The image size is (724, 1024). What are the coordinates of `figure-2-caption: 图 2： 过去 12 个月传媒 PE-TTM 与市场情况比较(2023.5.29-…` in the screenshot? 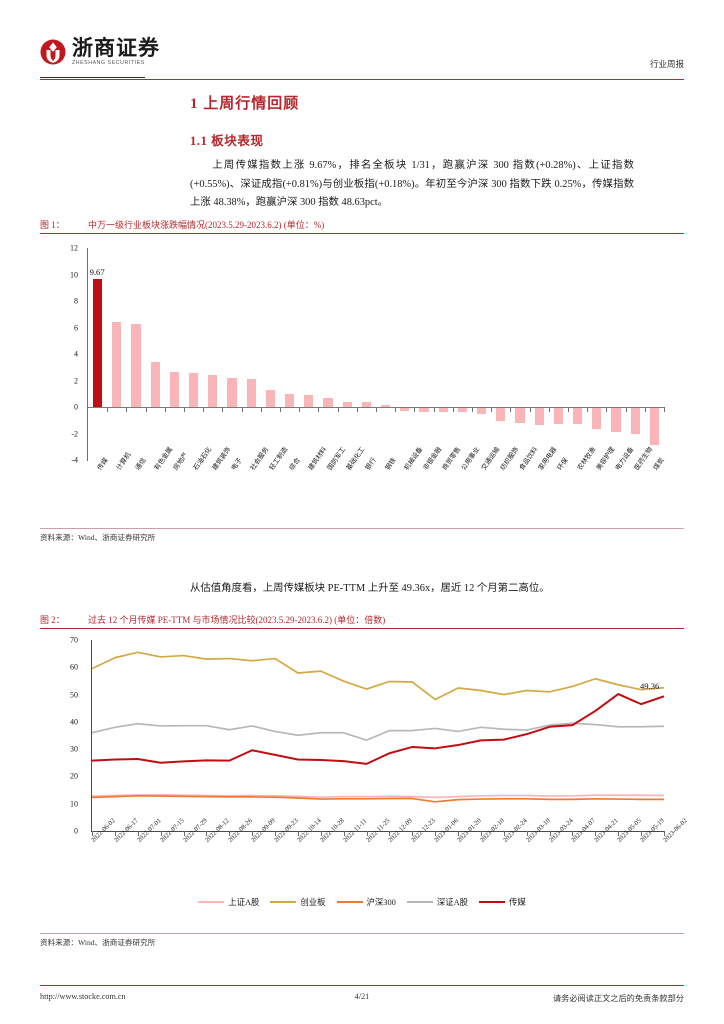 It's located at (212, 619).